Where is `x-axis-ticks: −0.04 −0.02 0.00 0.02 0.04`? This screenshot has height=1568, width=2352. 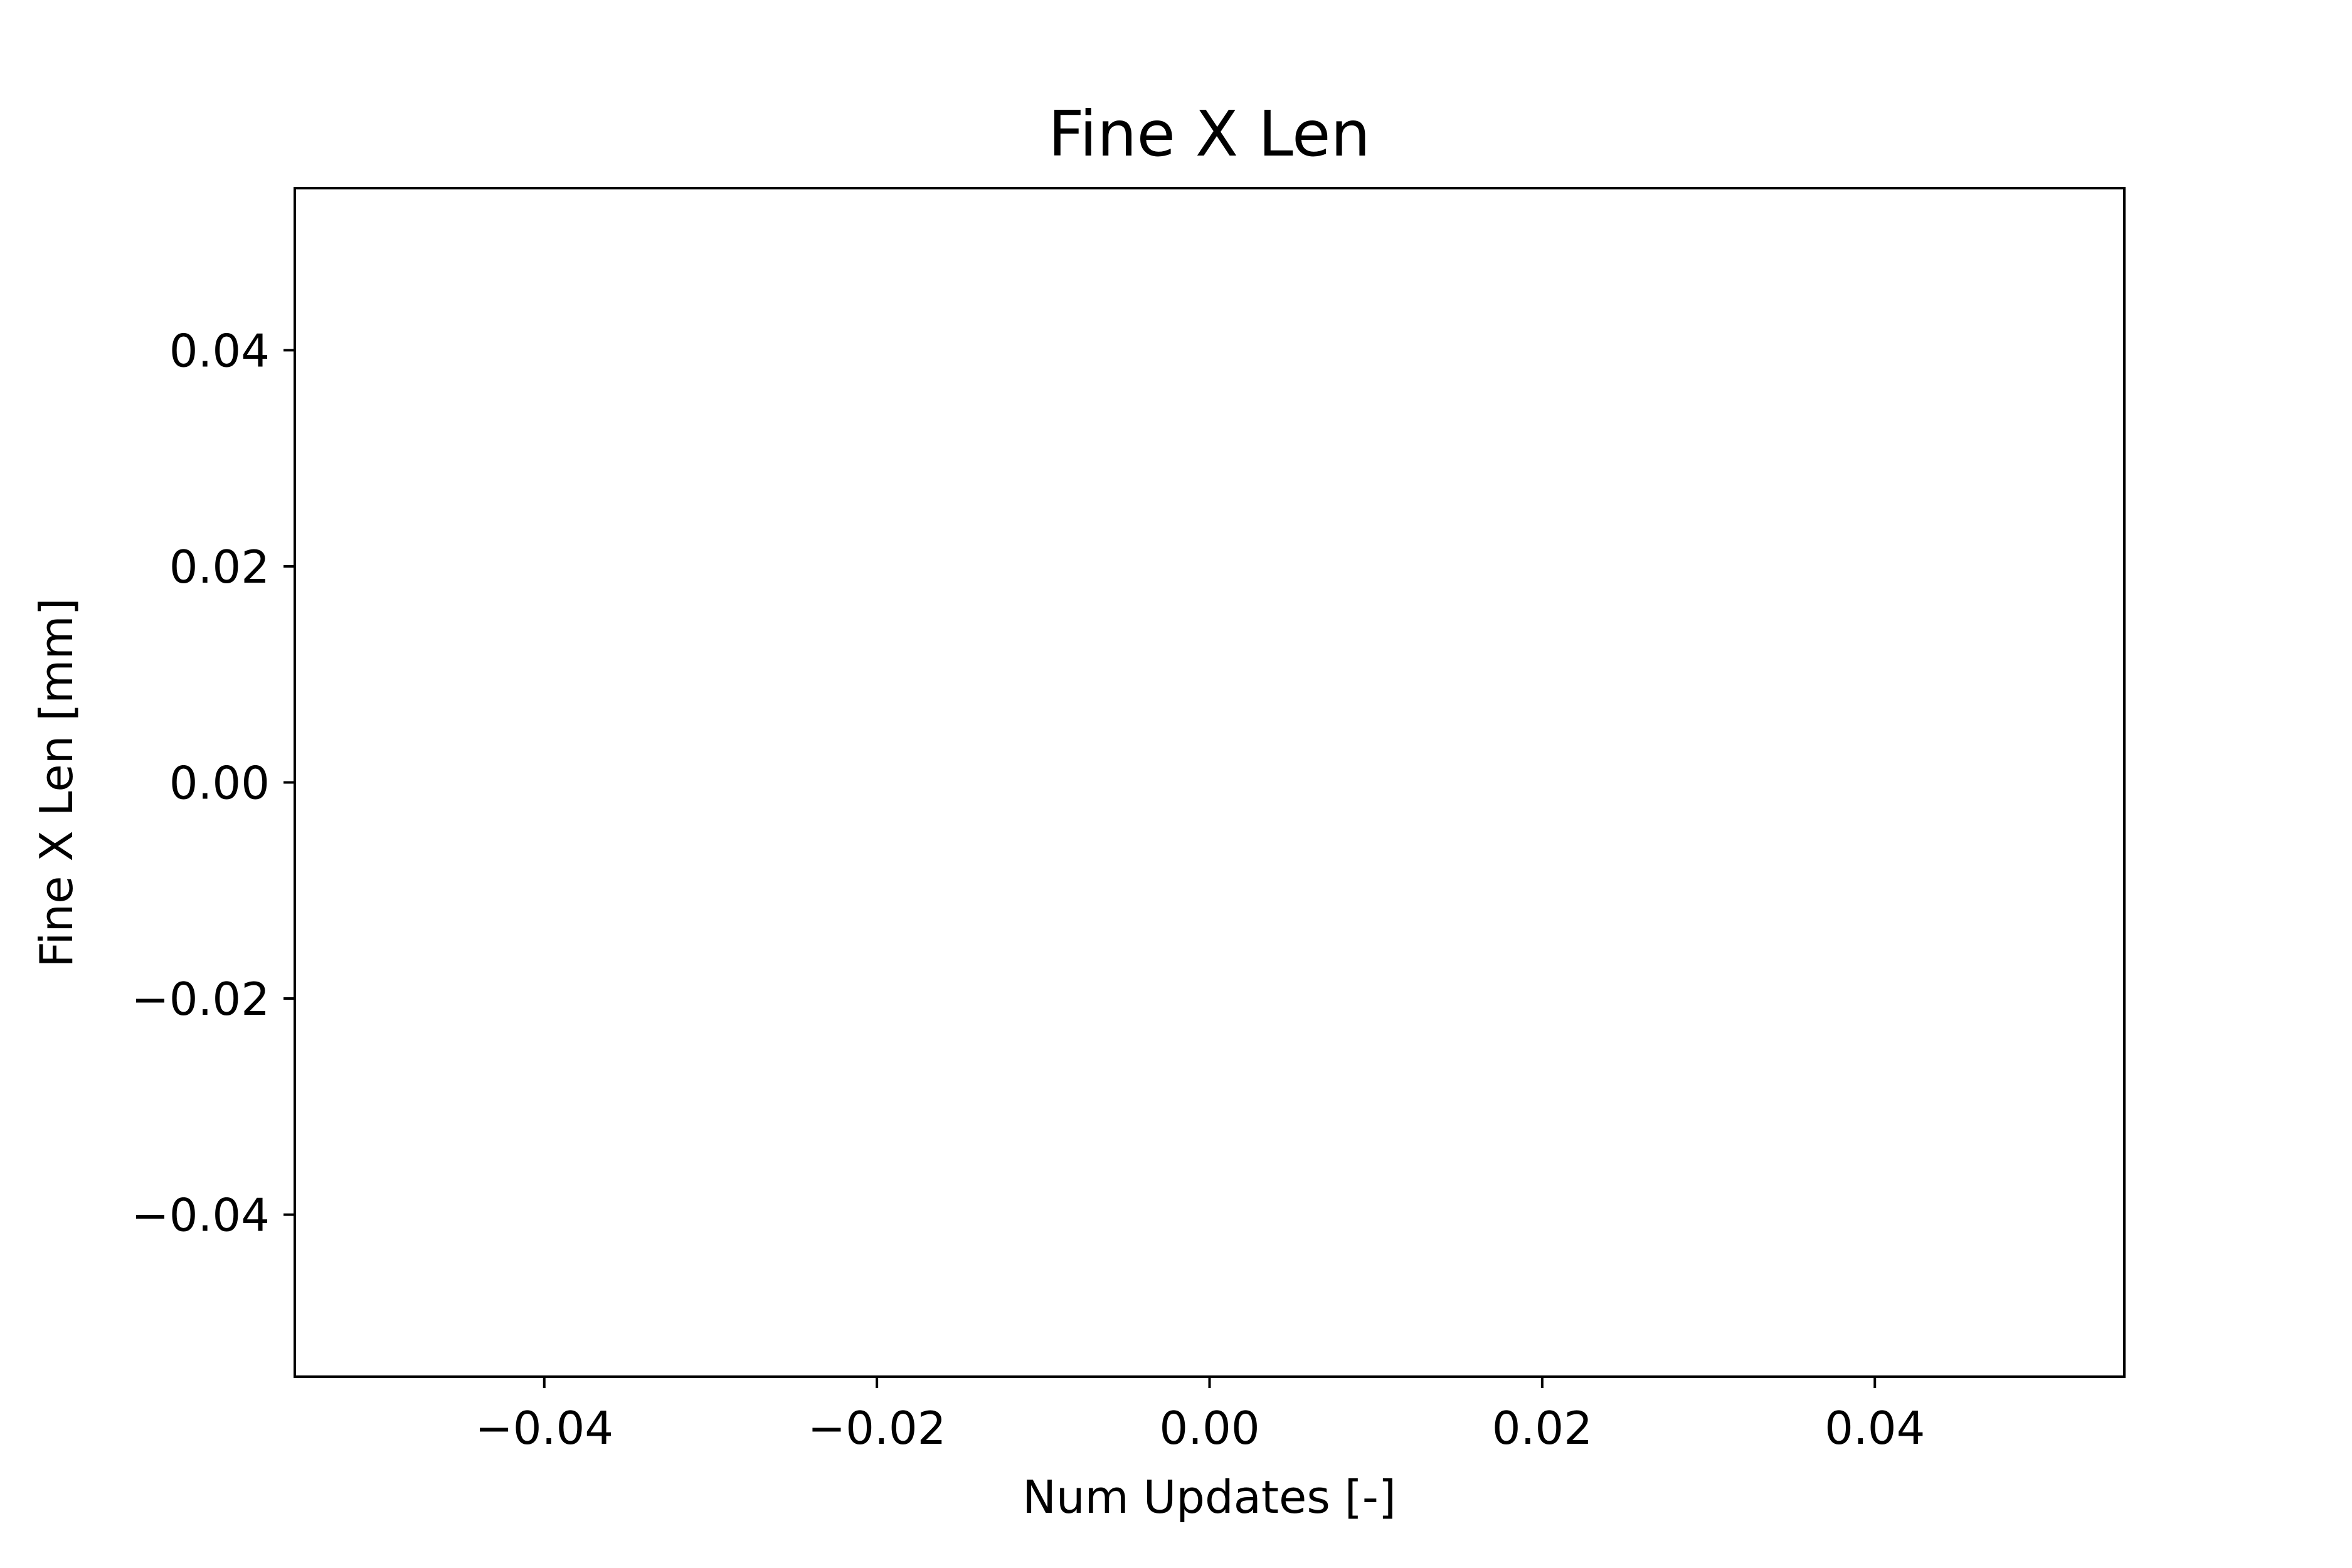
x-axis-ticks: −0.04 −0.02 0.00 0.02 0.04 is located at coordinates (1200, 1415).